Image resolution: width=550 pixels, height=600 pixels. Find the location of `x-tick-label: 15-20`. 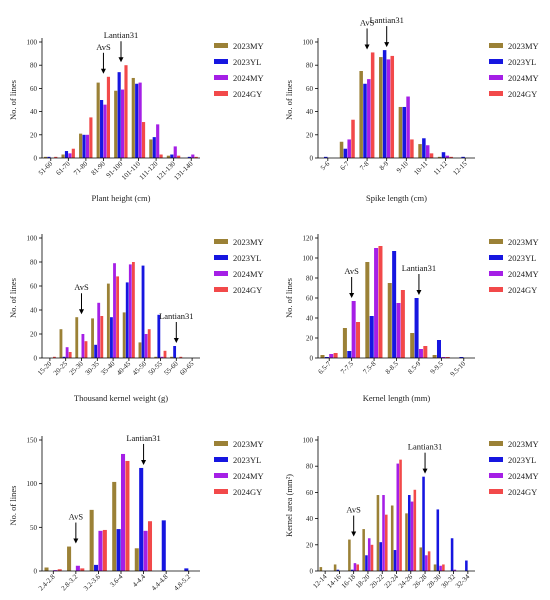

x-tick-label: 15-20 is located at coordinates (45, 368).